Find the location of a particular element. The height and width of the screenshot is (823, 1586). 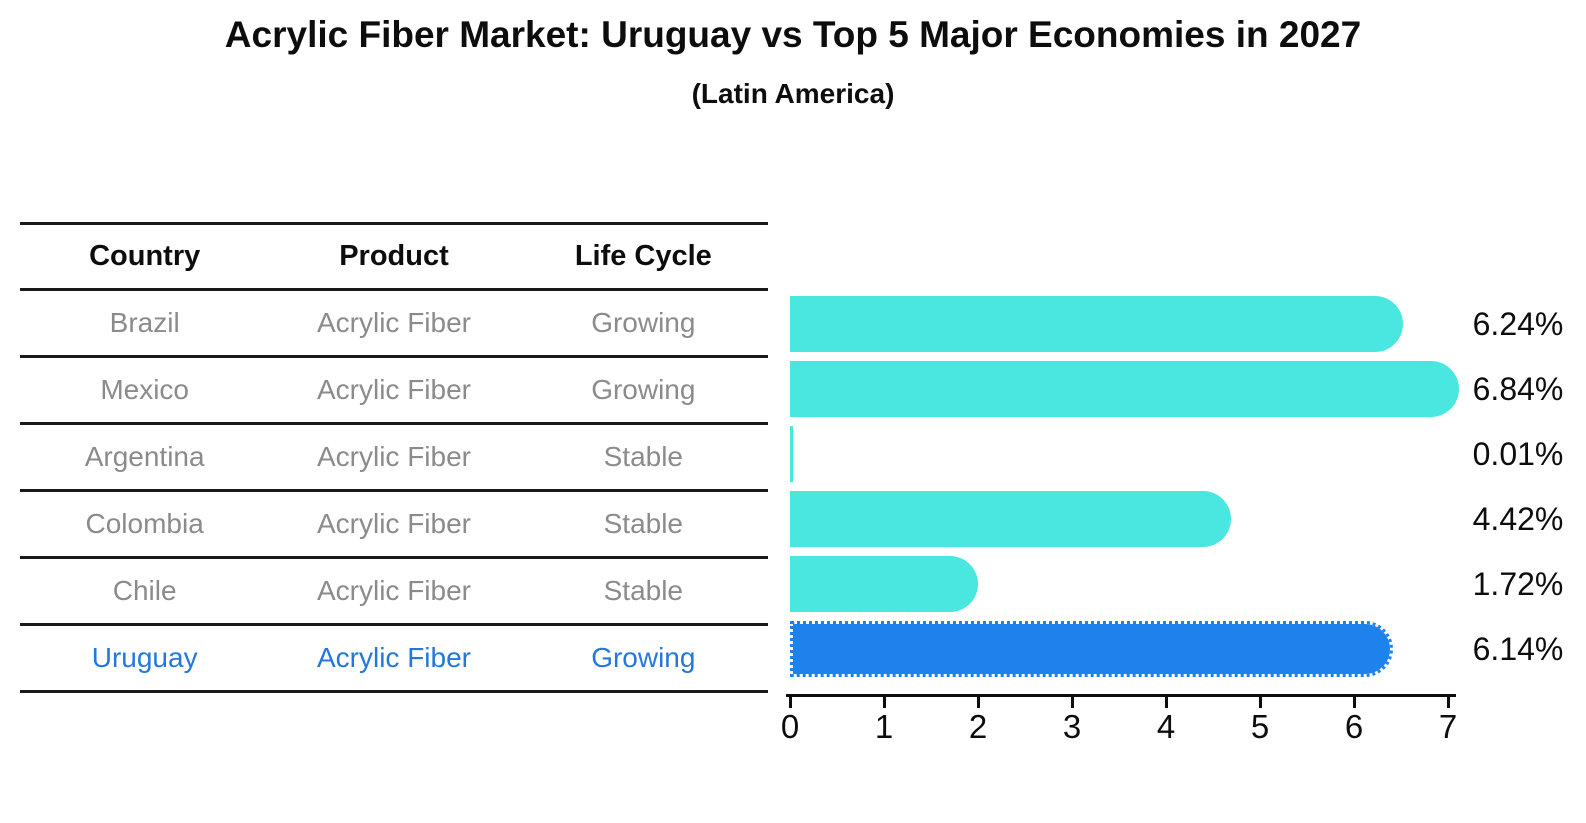

table-row-colombia: Colombia Acrylic Fiber Stable is located at coordinates (394, 525).